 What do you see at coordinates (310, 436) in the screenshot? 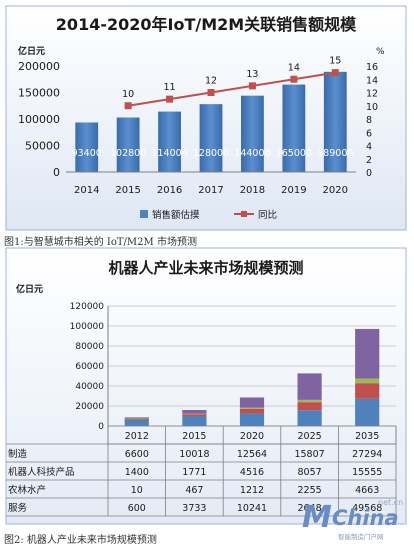
I see `chart2-x-tick-label: 2025` at bounding box center [310, 436].